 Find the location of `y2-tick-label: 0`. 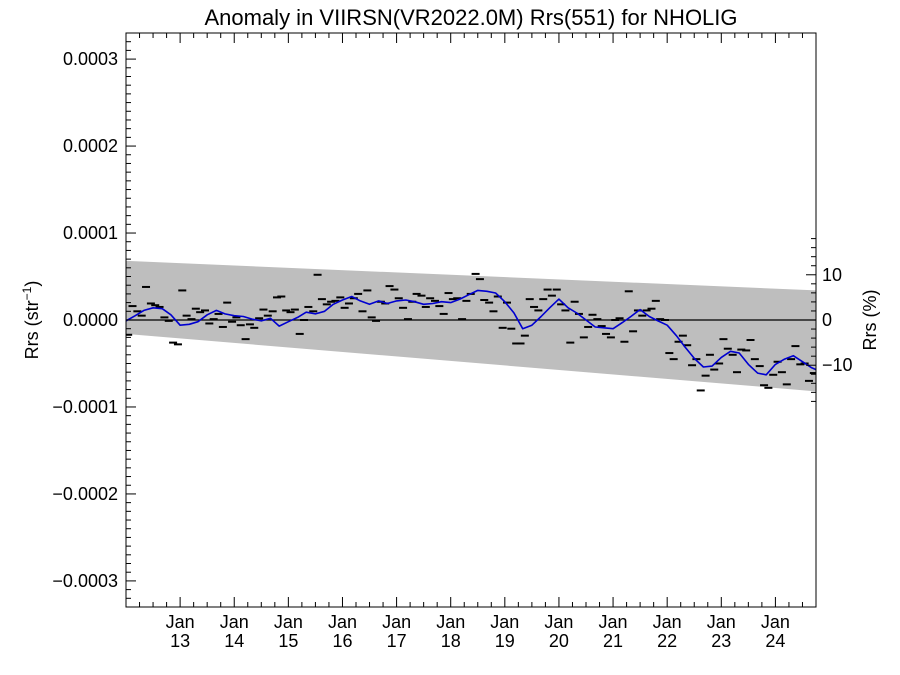

y2-tick-label: 0 is located at coordinates (827, 320).